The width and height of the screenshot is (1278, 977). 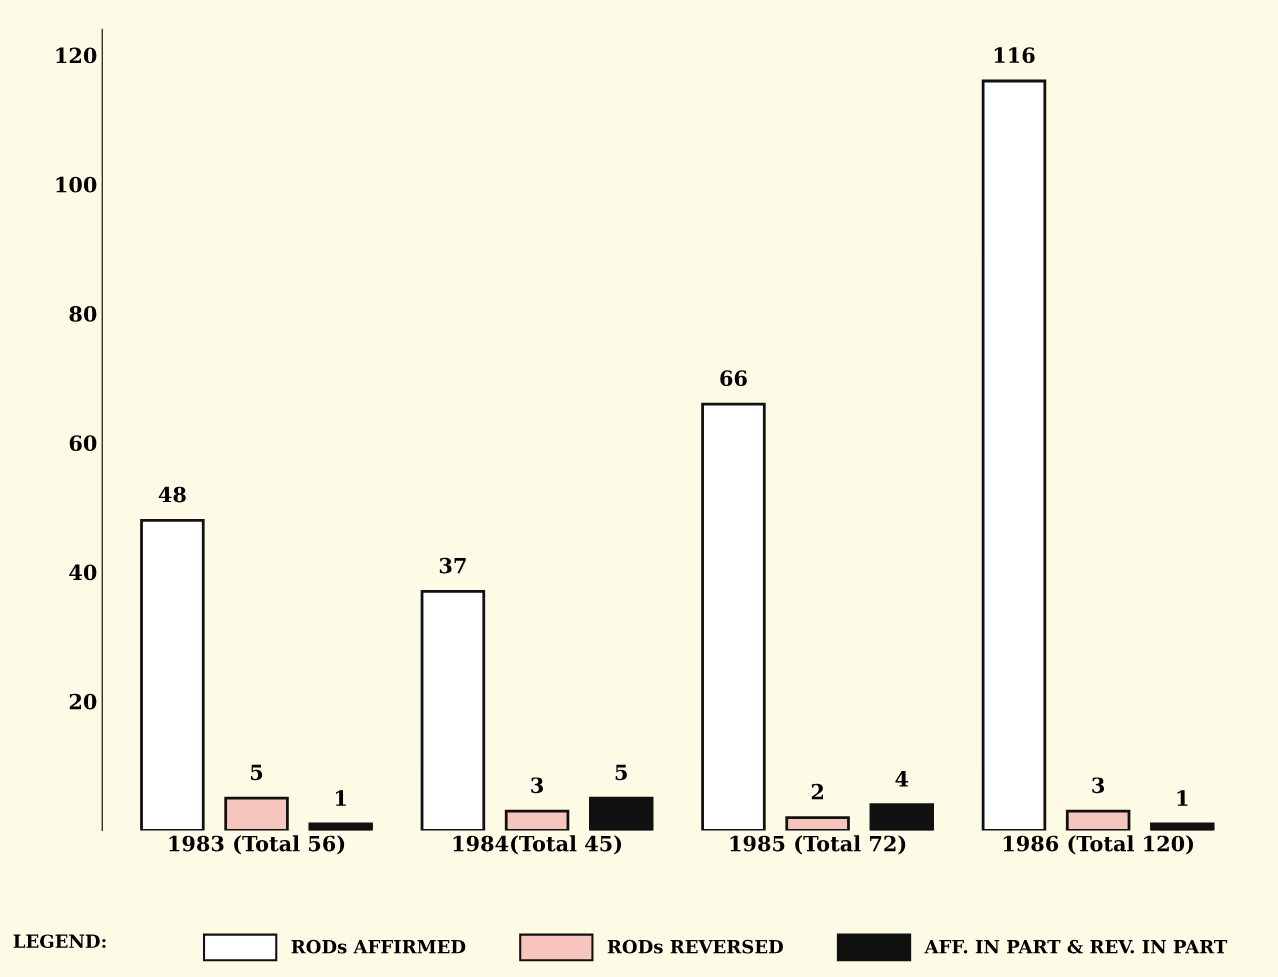 I want to click on data-label: 2, so click(x=817, y=791).